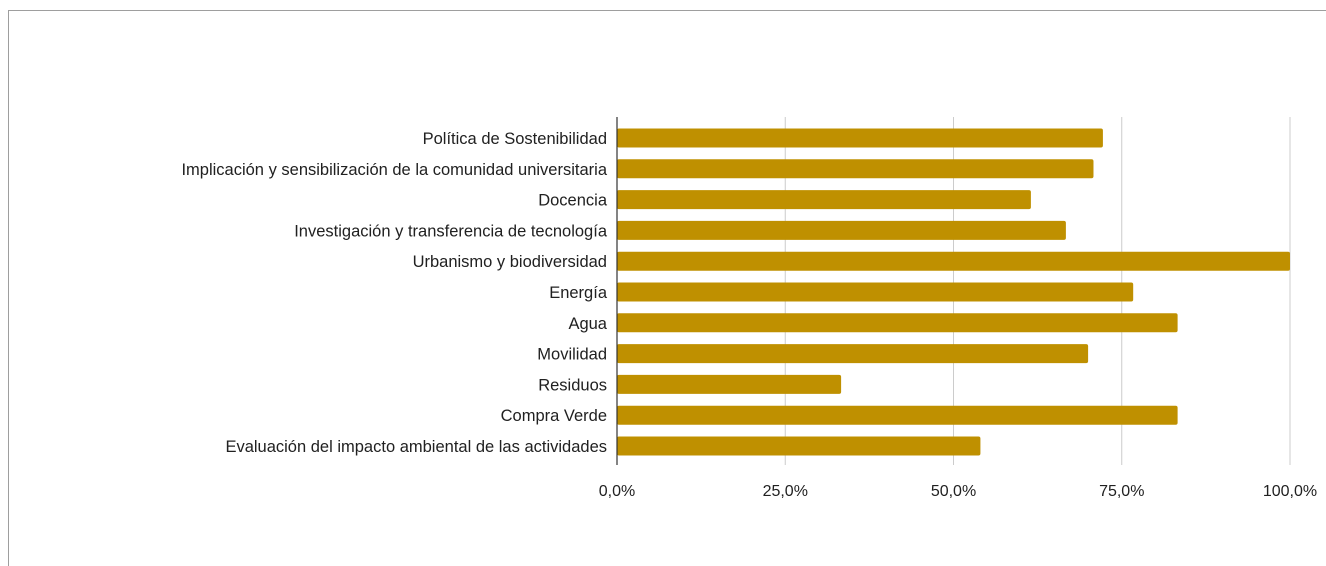  What do you see at coordinates (572, 355) in the screenshot?
I see `category-label-7: Movilidad` at bounding box center [572, 355].